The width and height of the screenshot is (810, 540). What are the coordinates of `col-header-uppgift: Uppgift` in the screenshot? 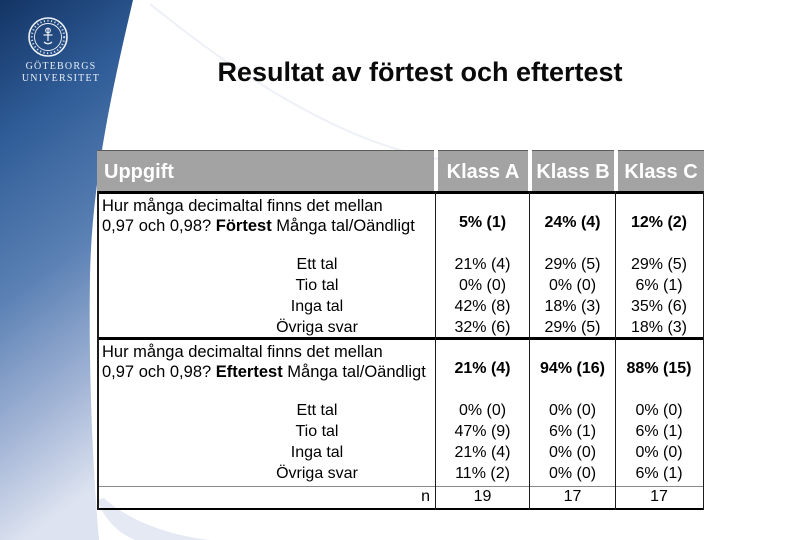 It's located at (265, 170).